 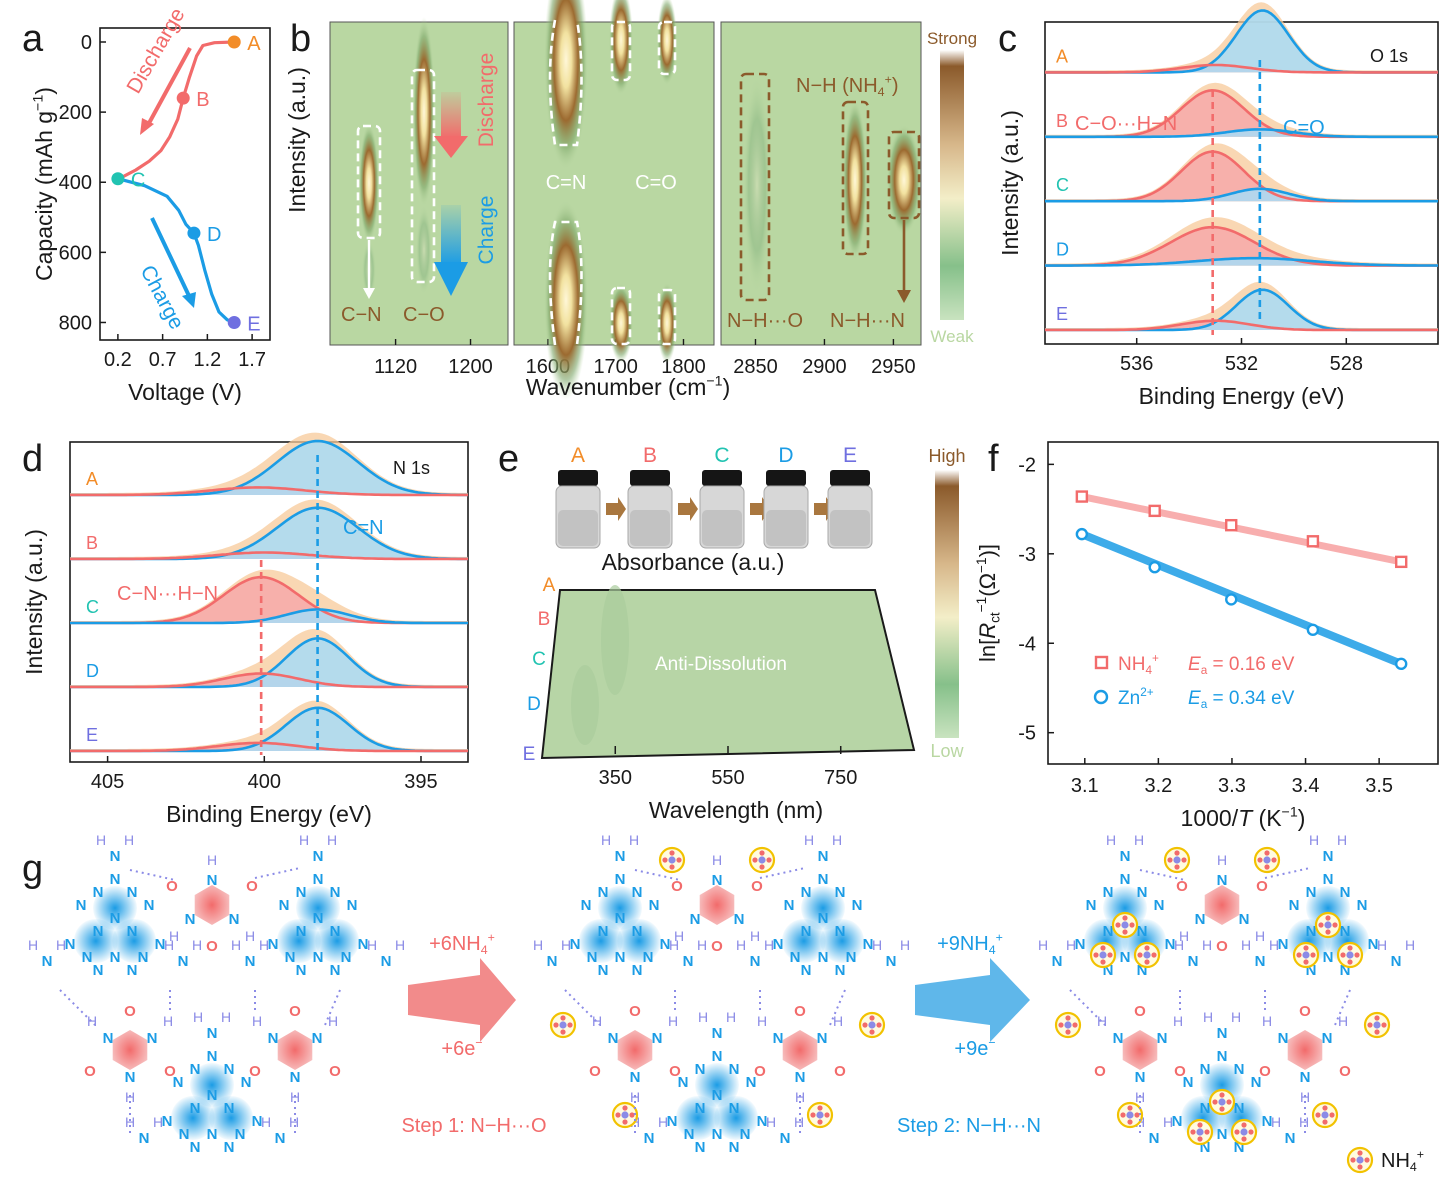 What do you see at coordinates (269, 556) in the screenshot?
I see `peak-line-red-d-B` at bounding box center [269, 556].